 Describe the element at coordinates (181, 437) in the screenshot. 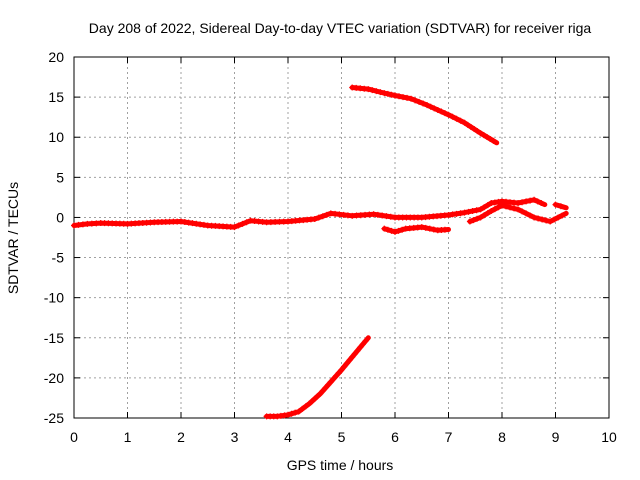

I see `x-tick-label: 2` at that location.